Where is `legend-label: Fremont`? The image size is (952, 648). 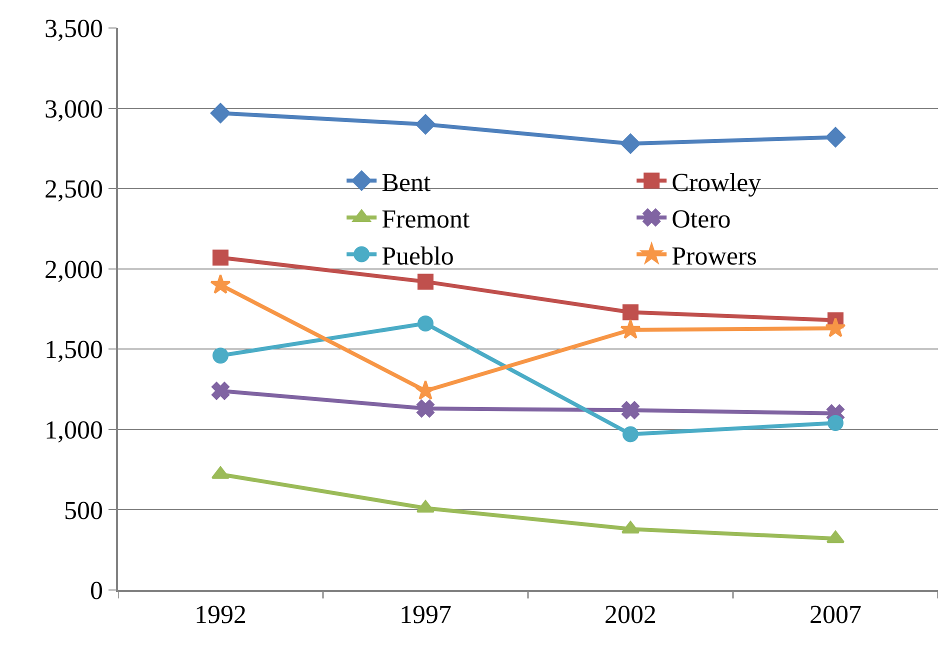
legend-label: Fremont is located at coordinates (426, 219).